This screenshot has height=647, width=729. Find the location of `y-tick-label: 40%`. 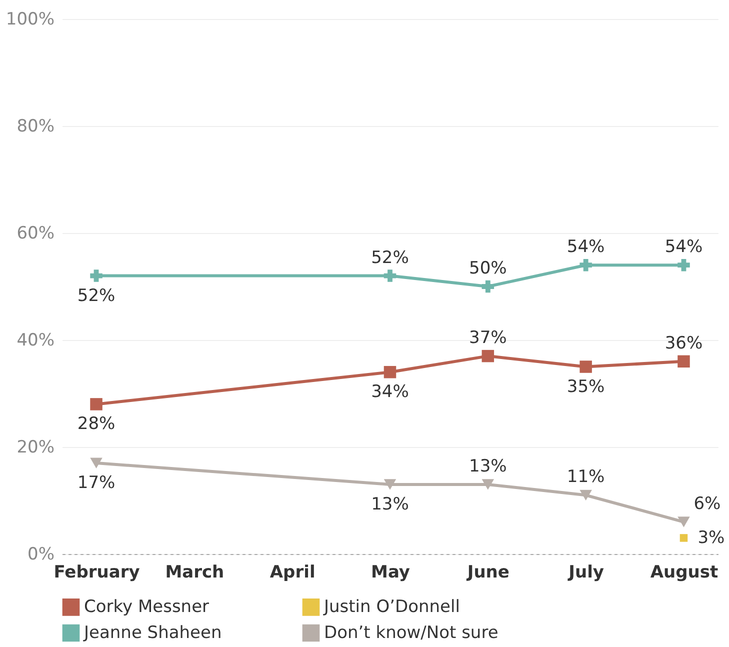

y-tick-label: 40% is located at coordinates (35, 340).